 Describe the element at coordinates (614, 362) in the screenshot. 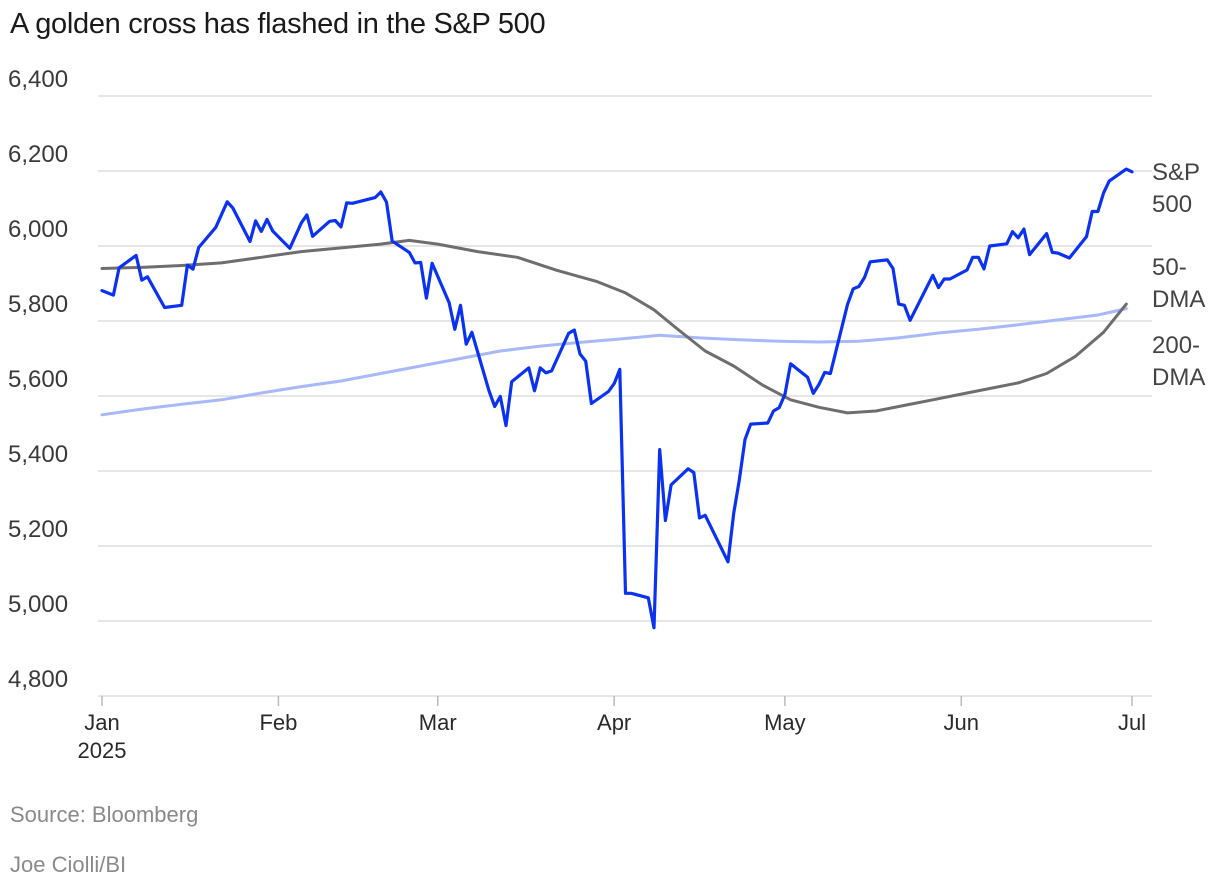

I see `series-line-200-dma` at that location.